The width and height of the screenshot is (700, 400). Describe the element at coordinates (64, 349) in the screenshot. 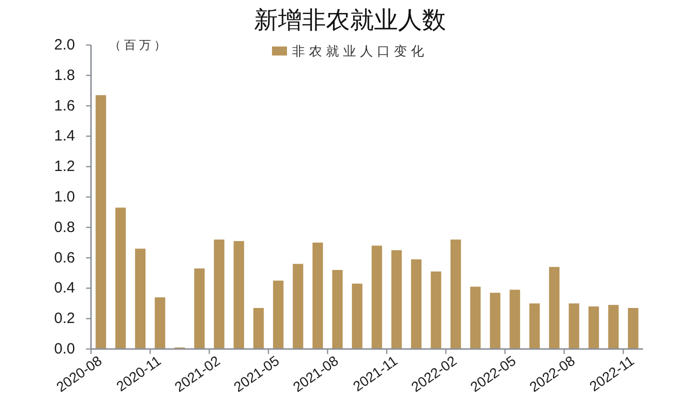

I see `y-tick-label: 0.0` at that location.